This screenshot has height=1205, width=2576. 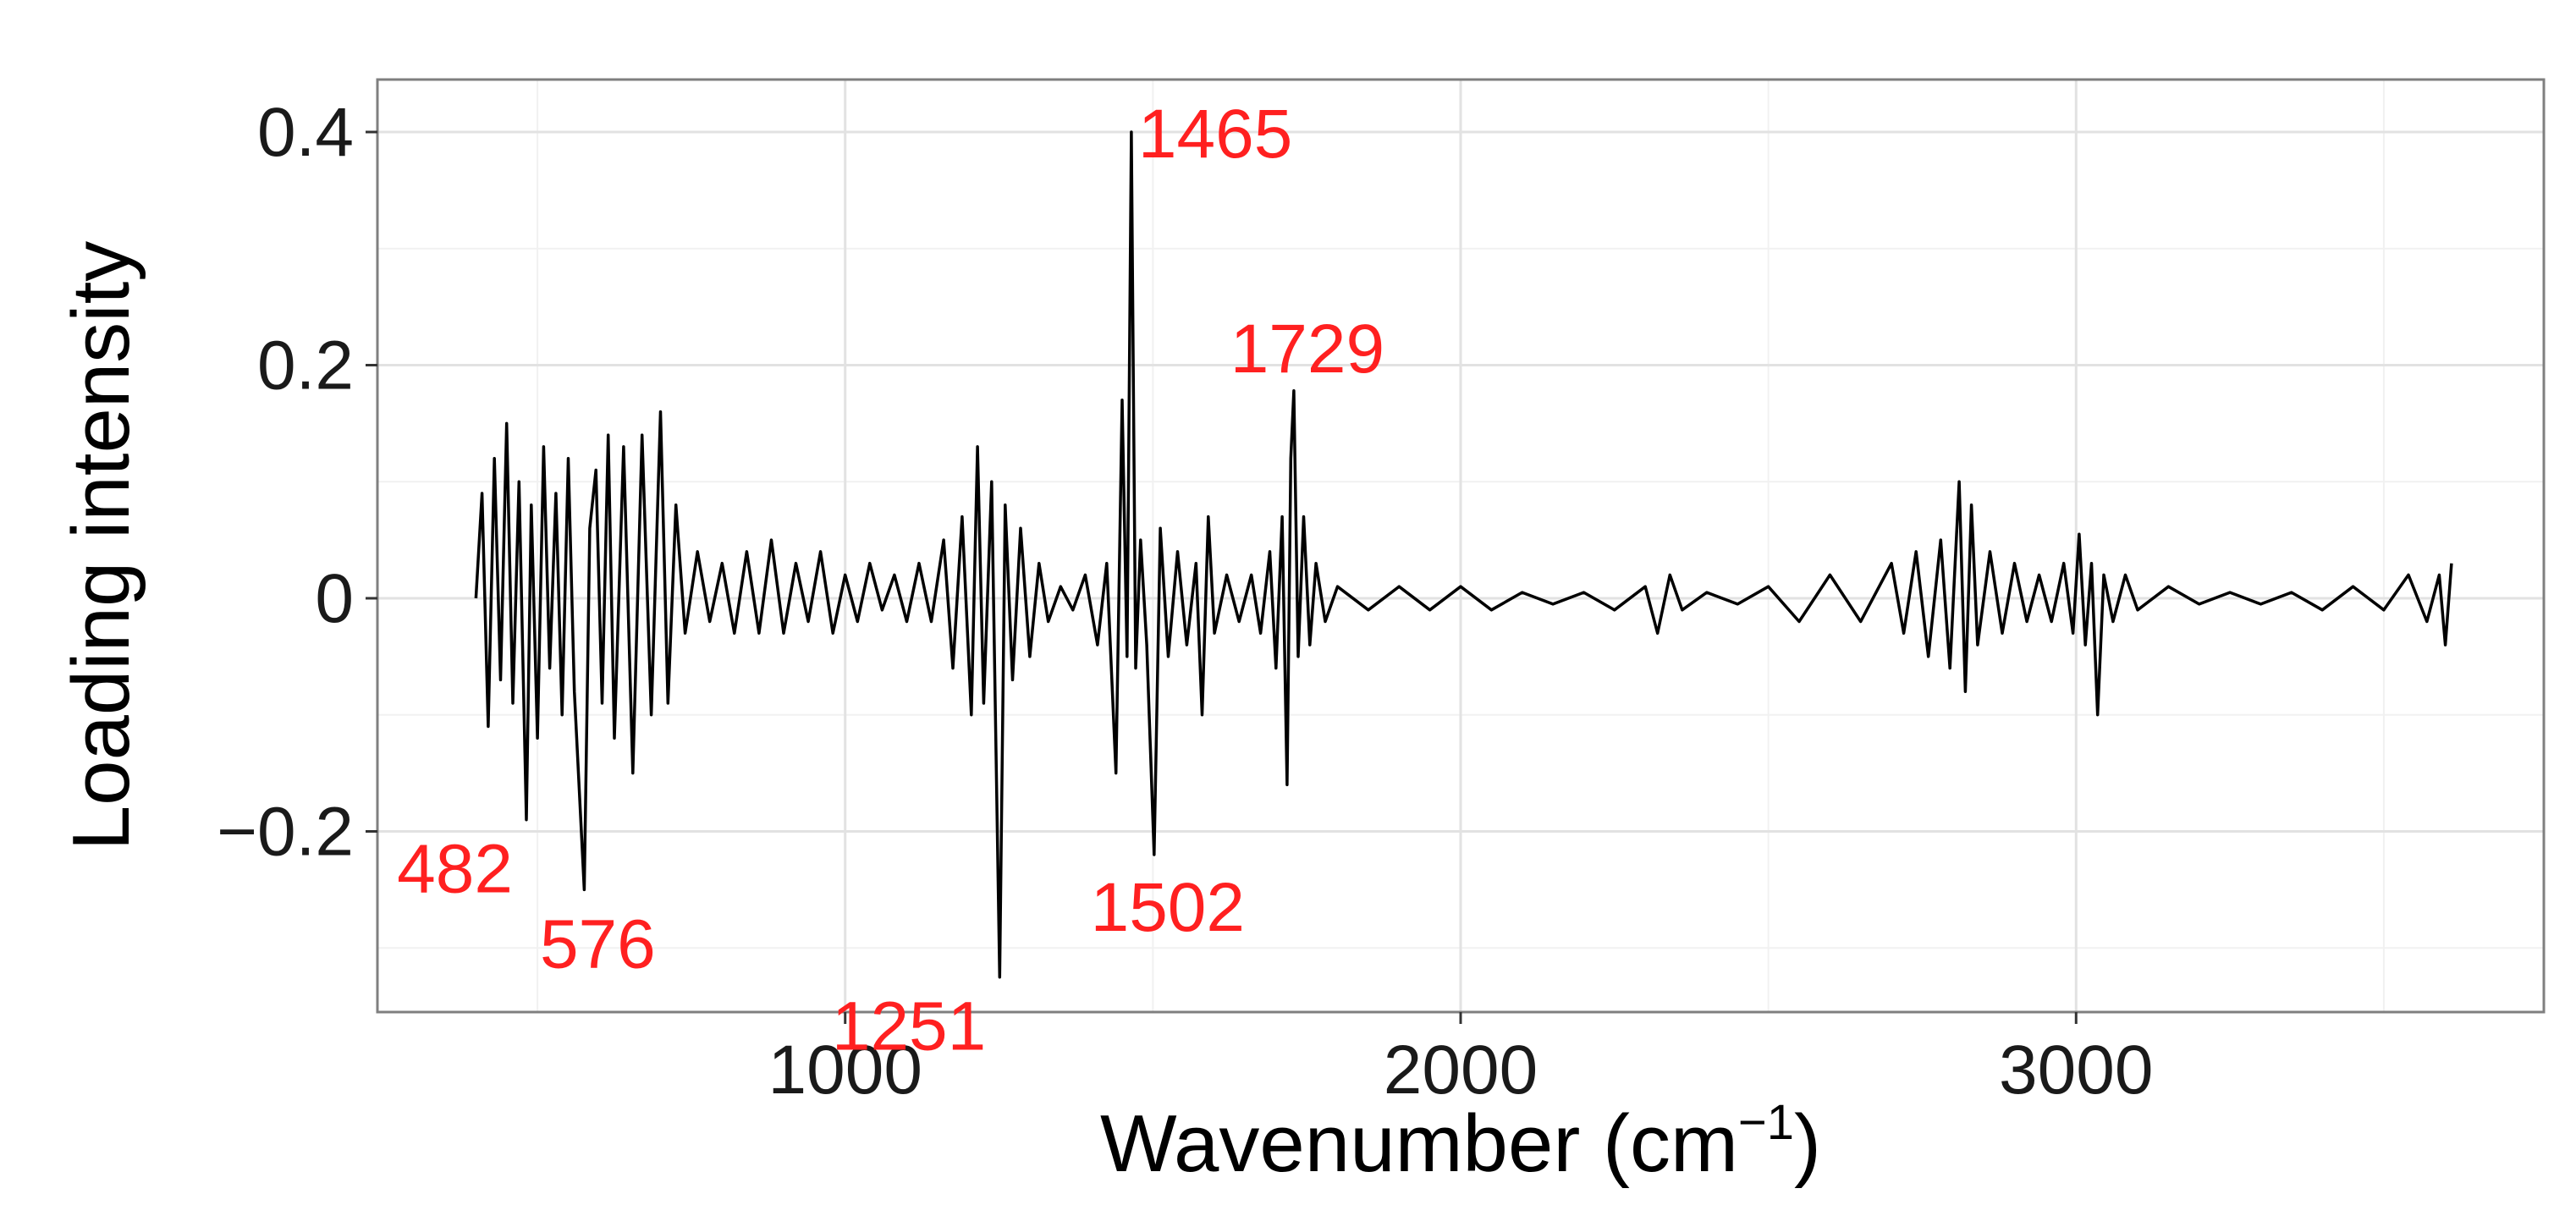 What do you see at coordinates (285, 831) in the screenshot?
I see `y-tick-label: −0.2` at bounding box center [285, 831].